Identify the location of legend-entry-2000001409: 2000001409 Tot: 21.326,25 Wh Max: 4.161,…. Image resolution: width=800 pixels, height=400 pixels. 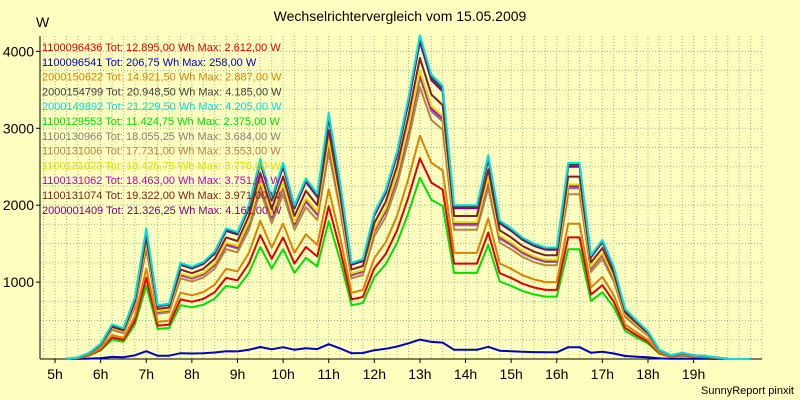
(162, 211).